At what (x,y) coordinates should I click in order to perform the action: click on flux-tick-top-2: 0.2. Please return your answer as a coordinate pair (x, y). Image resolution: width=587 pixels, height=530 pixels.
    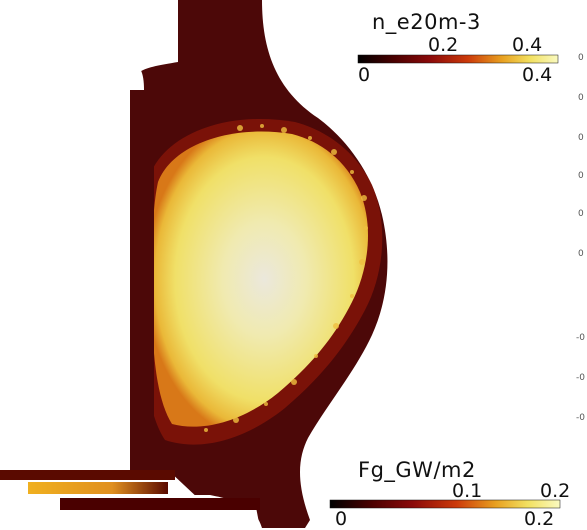
    Looking at the image, I should click on (555, 491).